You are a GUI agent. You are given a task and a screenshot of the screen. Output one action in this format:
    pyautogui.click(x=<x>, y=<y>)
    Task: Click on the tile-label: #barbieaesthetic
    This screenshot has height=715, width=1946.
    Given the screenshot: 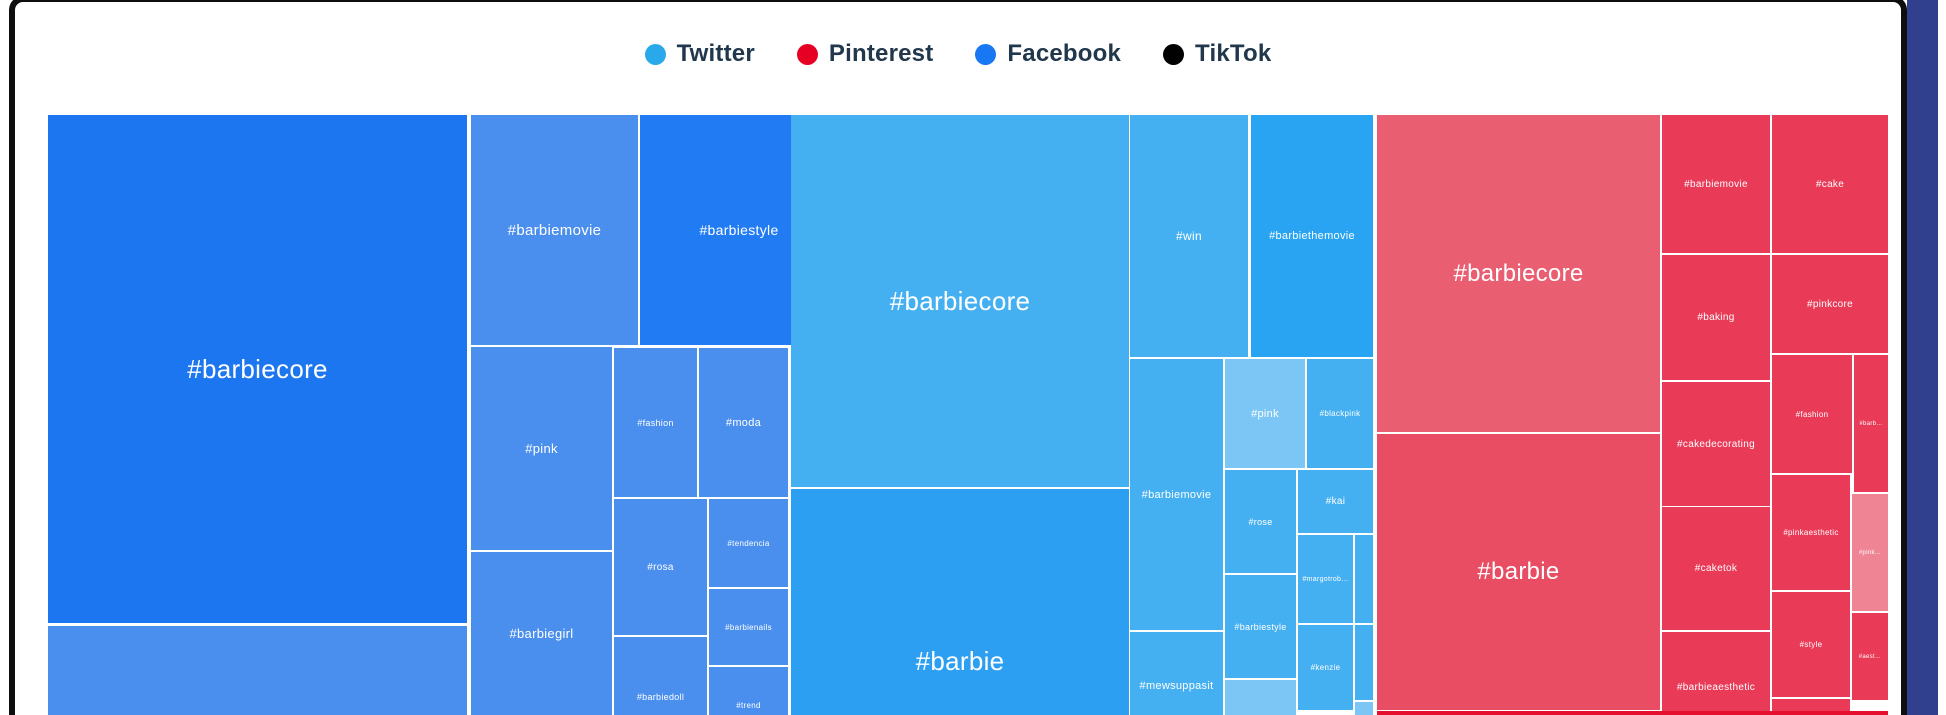 What is the action you would take?
    pyautogui.click(x=1716, y=687)
    